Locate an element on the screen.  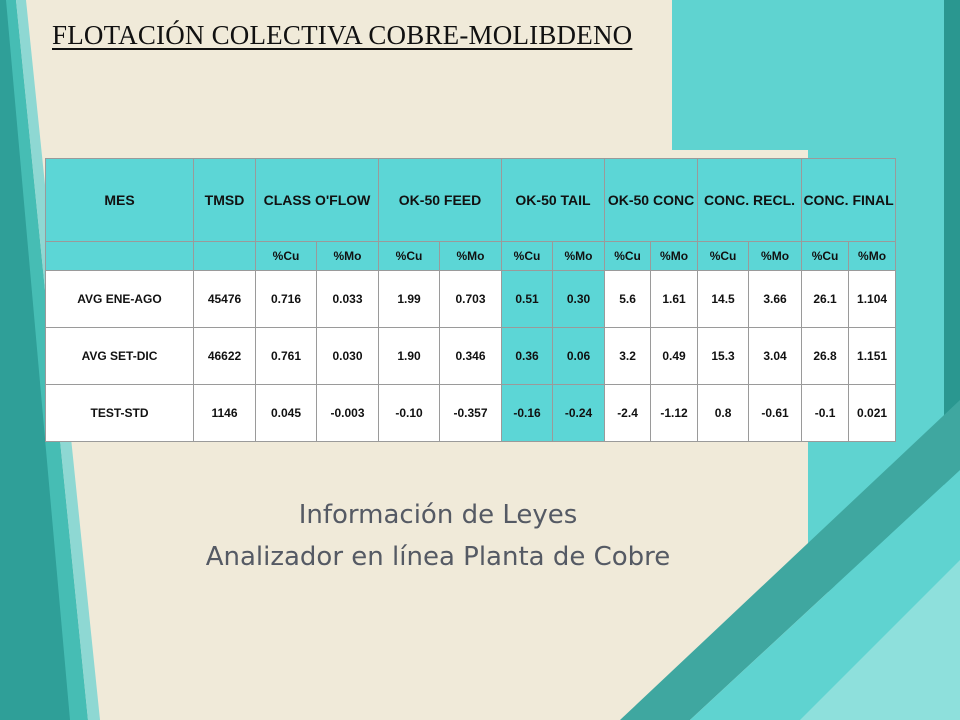
header-group: OK-50 FEED is located at coordinates (440, 200).